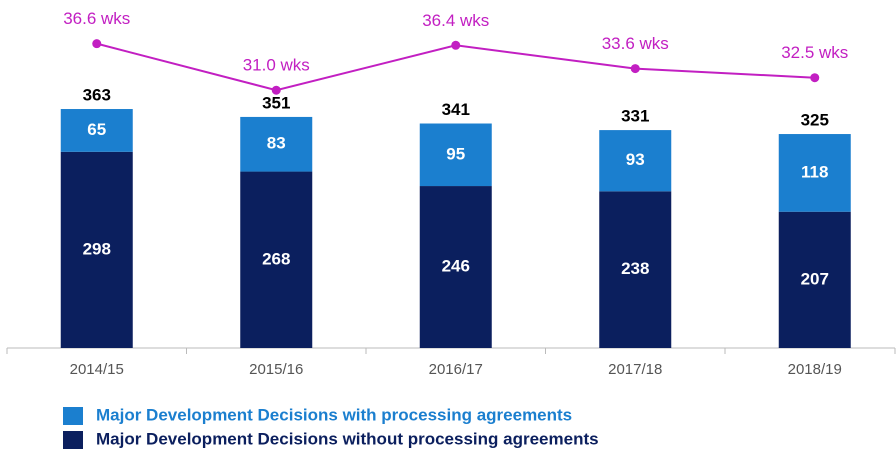 Image resolution: width=896 pixels, height=452 pixels. I want to click on x-tick-label: 2016/17, so click(456, 369).